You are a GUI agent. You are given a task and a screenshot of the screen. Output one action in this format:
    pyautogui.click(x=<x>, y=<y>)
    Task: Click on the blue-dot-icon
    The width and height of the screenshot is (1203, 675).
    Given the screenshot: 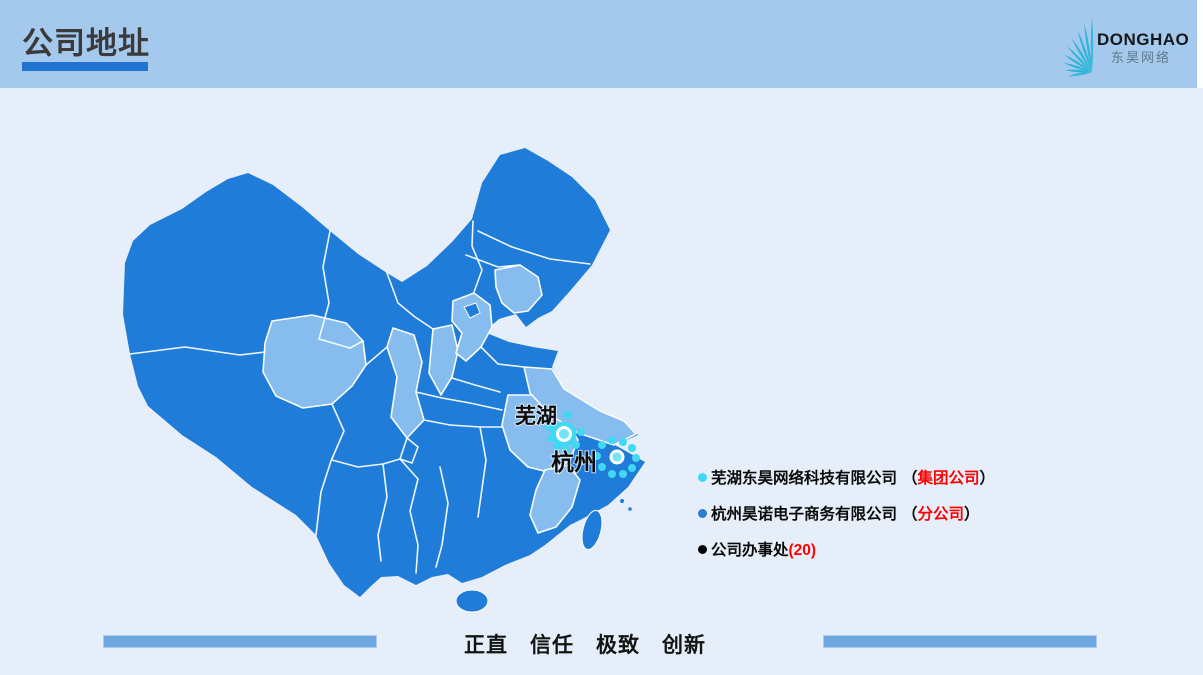 What is the action you would take?
    pyautogui.click(x=702, y=513)
    